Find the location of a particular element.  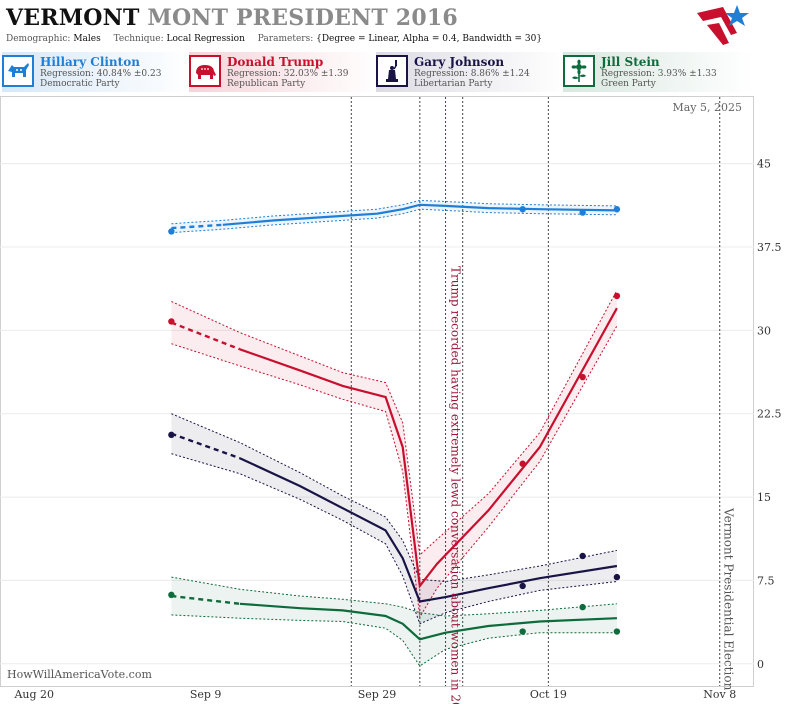

demographic-label: Demographic: is located at coordinates (38, 39).